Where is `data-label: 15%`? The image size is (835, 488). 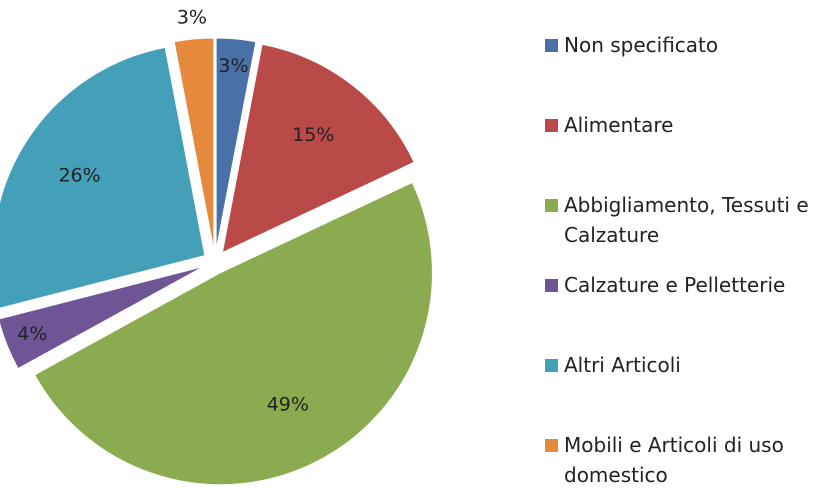
data-label: 15% is located at coordinates (313, 135).